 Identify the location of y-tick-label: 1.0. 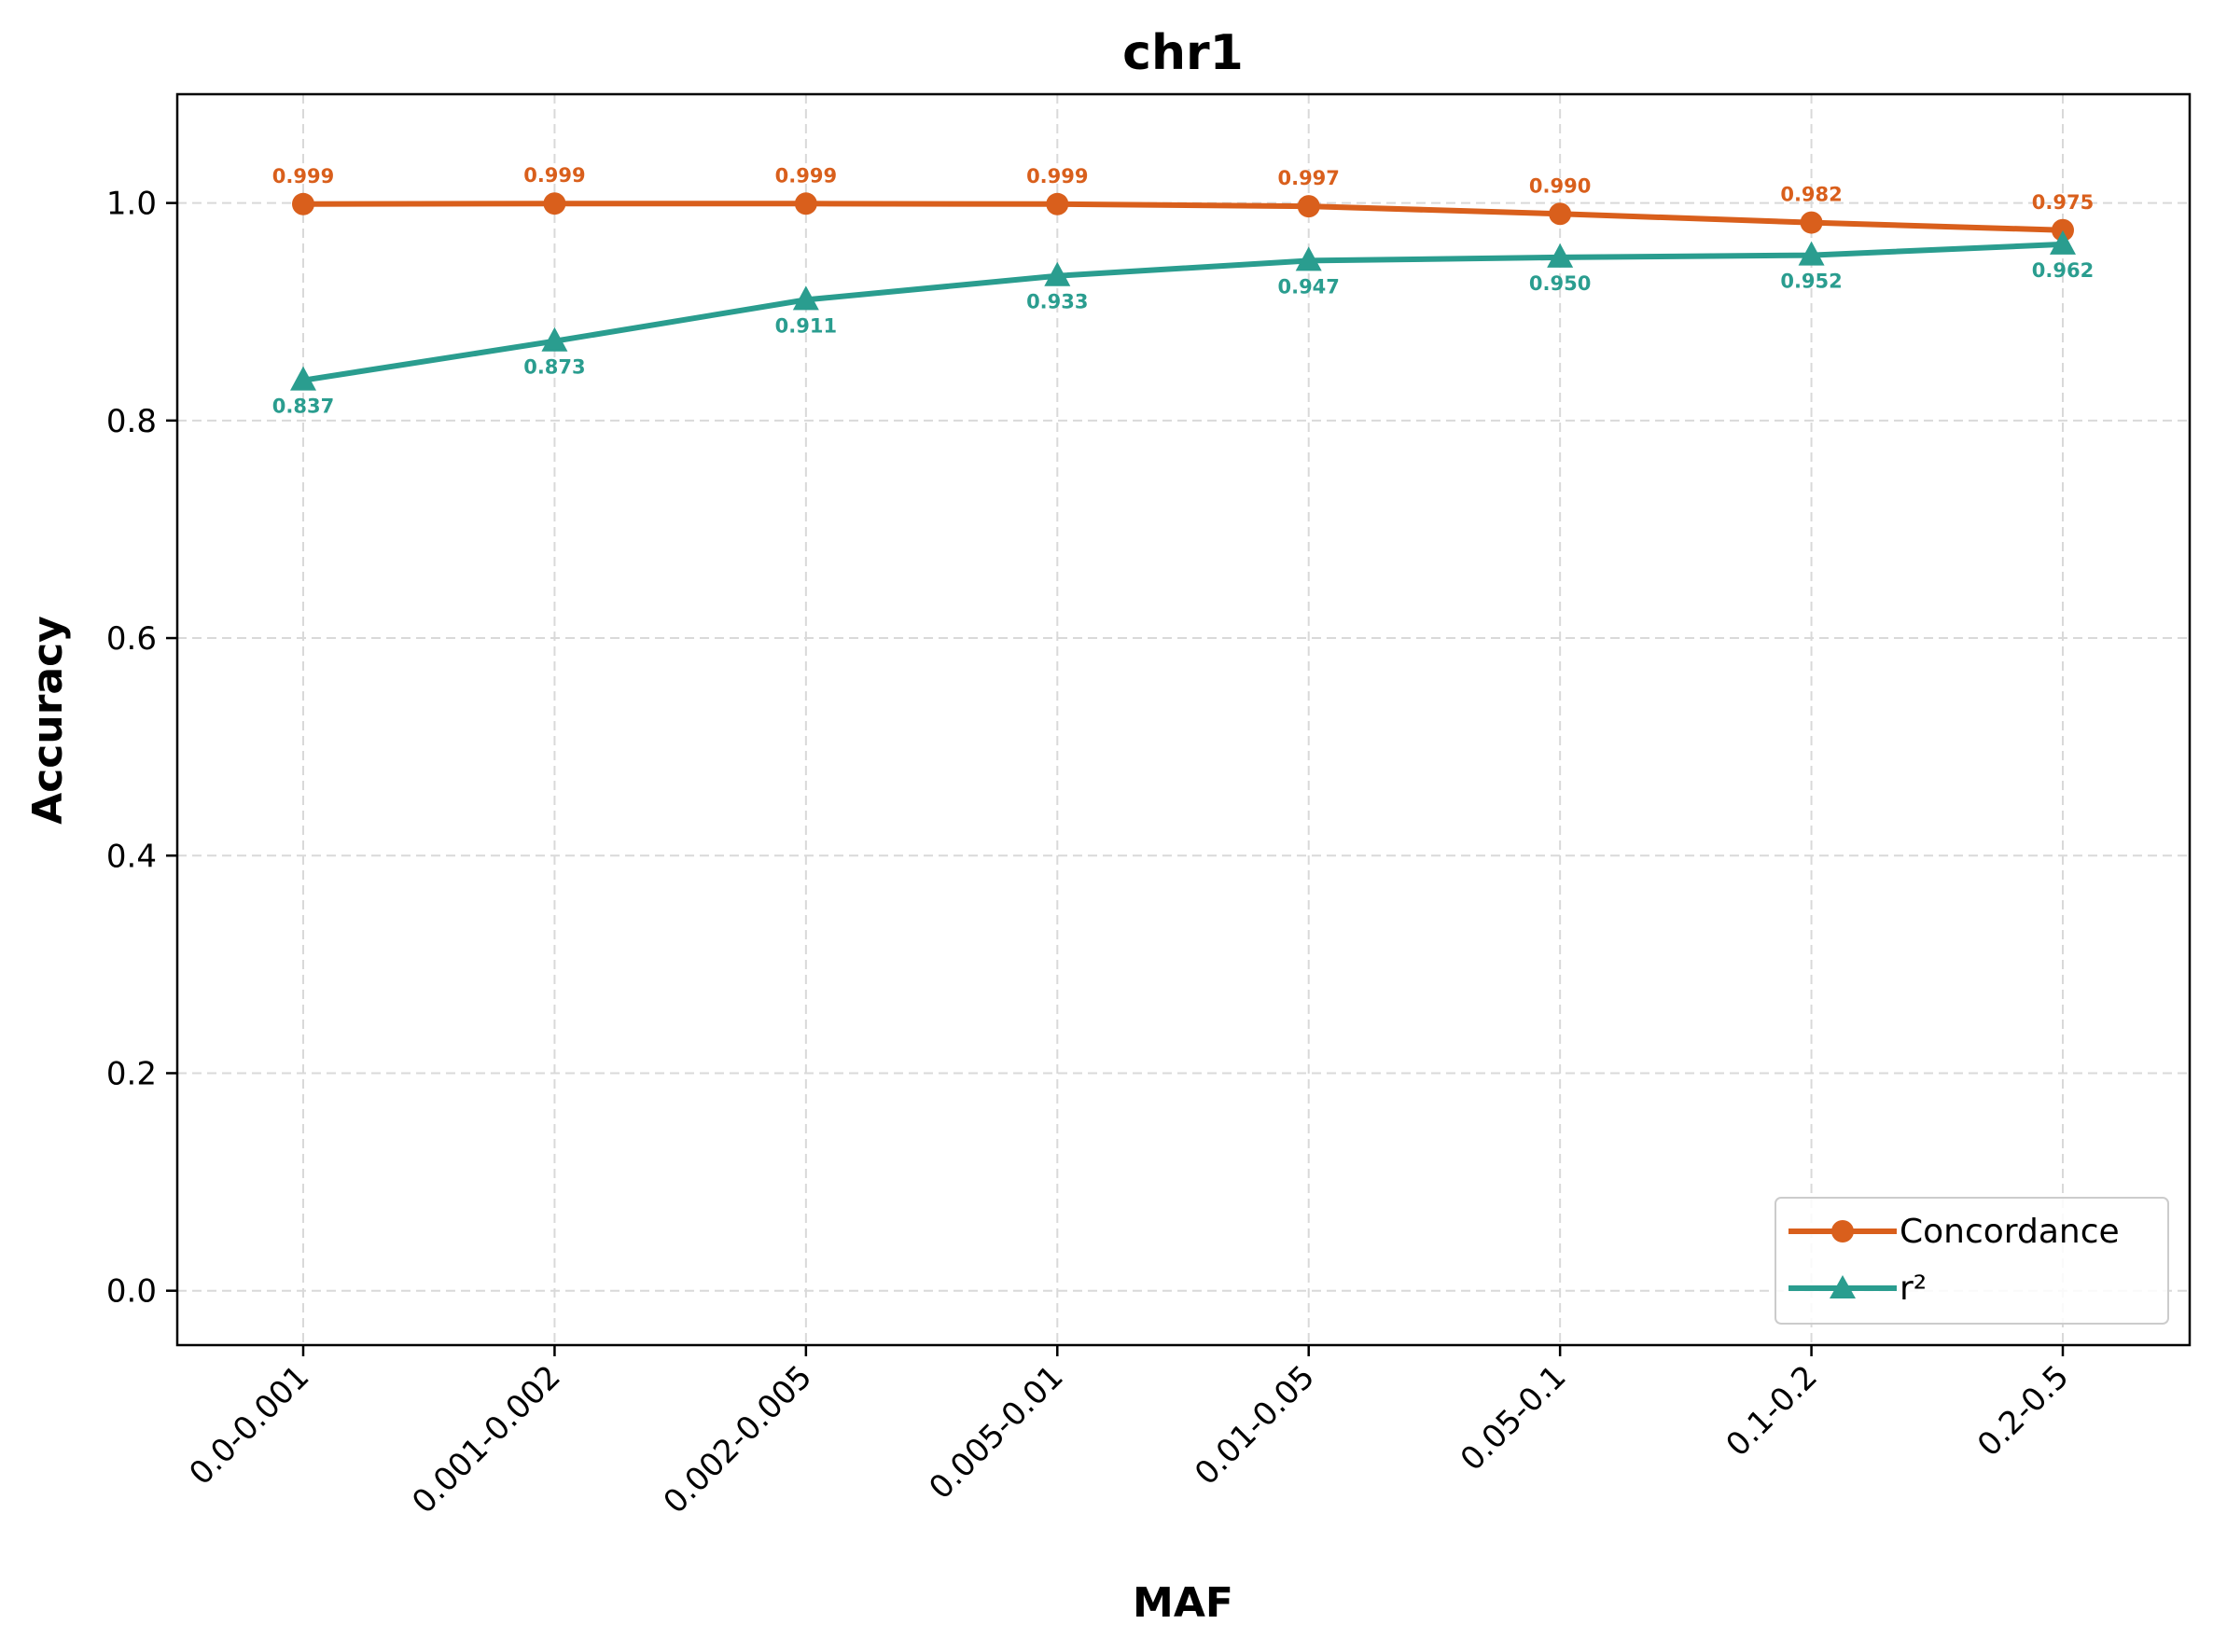
(131, 205).